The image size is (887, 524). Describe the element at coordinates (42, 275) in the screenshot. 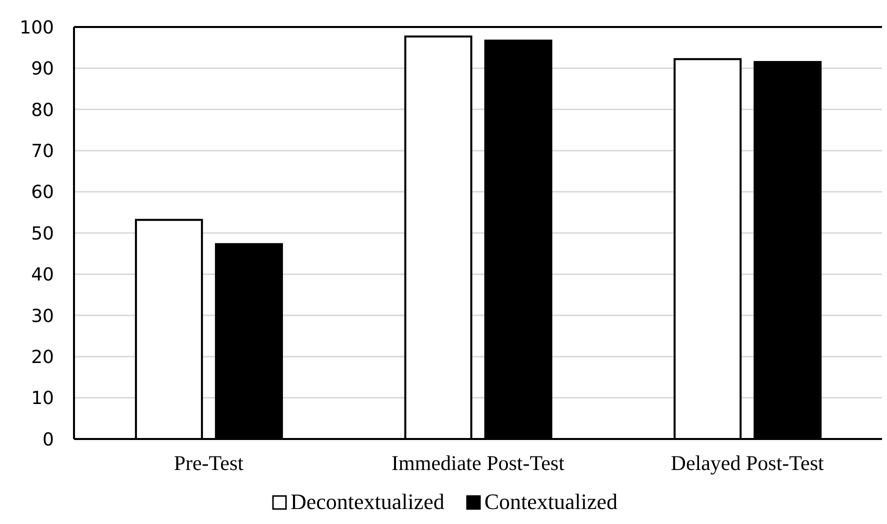

I see `y-tick-label: 40` at that location.